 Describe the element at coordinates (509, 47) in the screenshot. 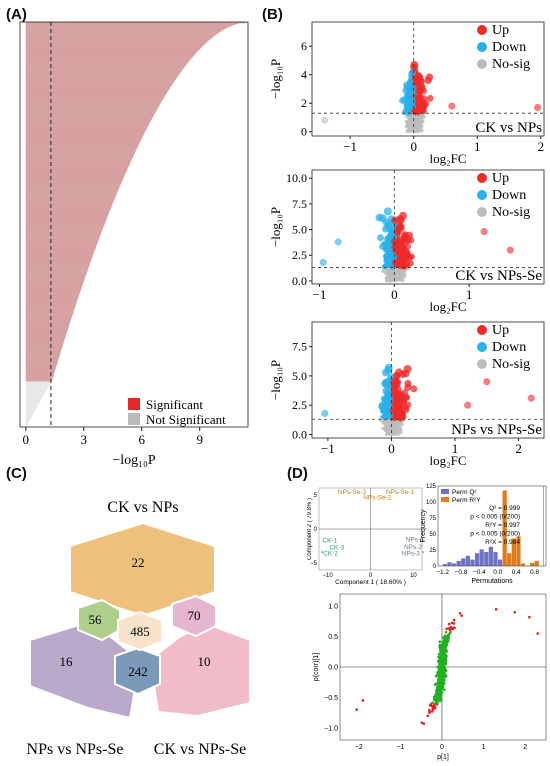

I see `legend-label: Down` at that location.